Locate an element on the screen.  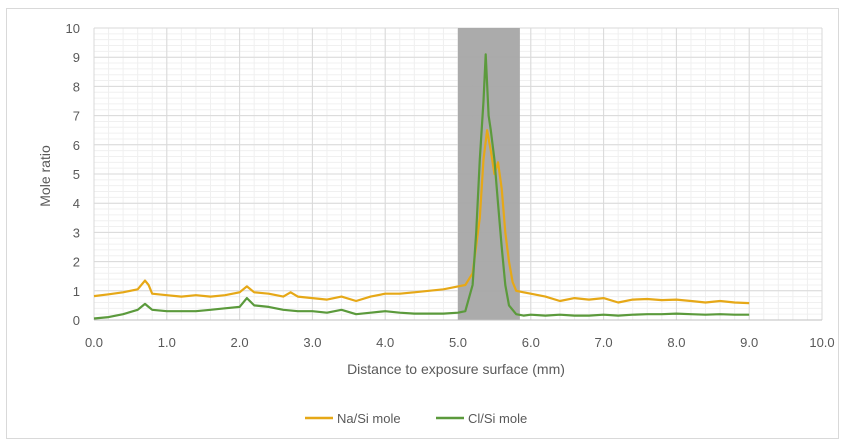
x-tick-label: 4.0 is located at coordinates (385, 342).